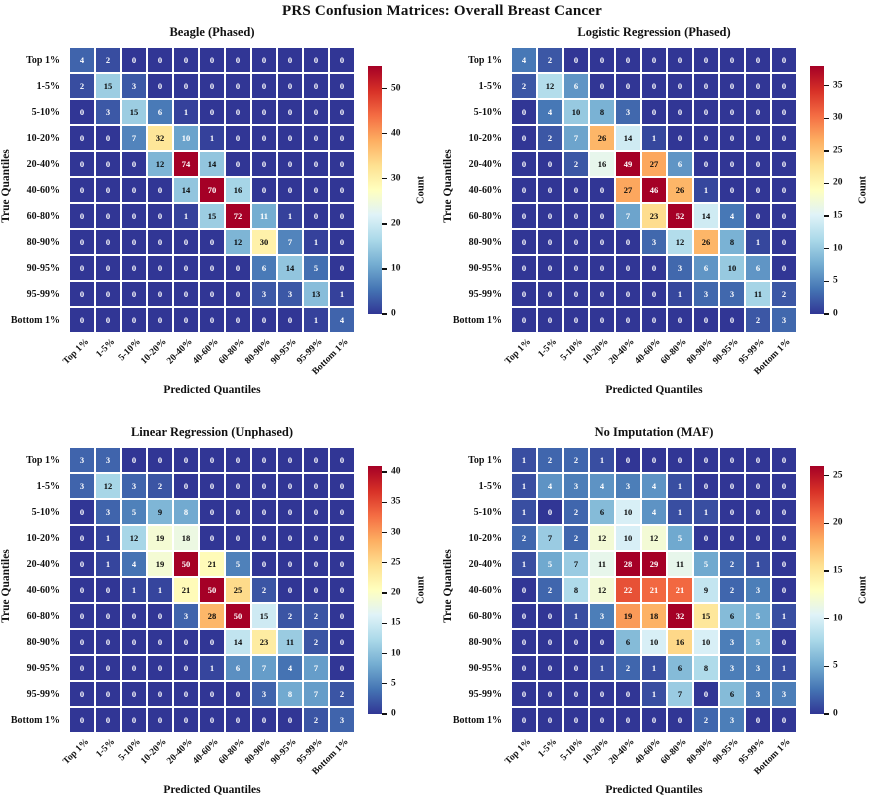 Image resolution: width=884 pixels, height=807 pixels. I want to click on heatmap-cell: 21, so click(654, 590).